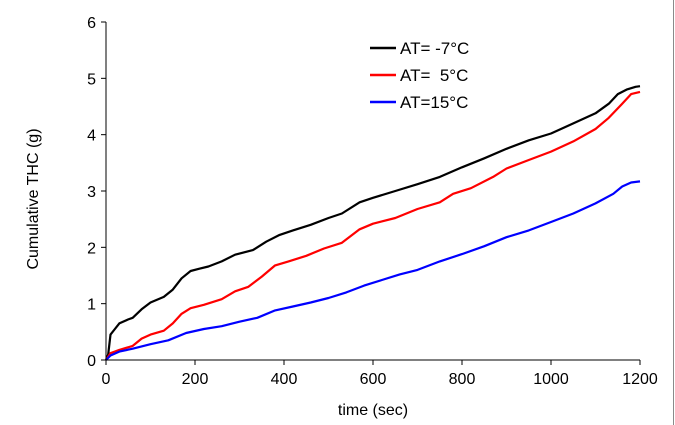 The height and width of the screenshot is (425, 675). Describe the element at coordinates (106, 379) in the screenshot. I see `x-tick-label: 0` at that location.